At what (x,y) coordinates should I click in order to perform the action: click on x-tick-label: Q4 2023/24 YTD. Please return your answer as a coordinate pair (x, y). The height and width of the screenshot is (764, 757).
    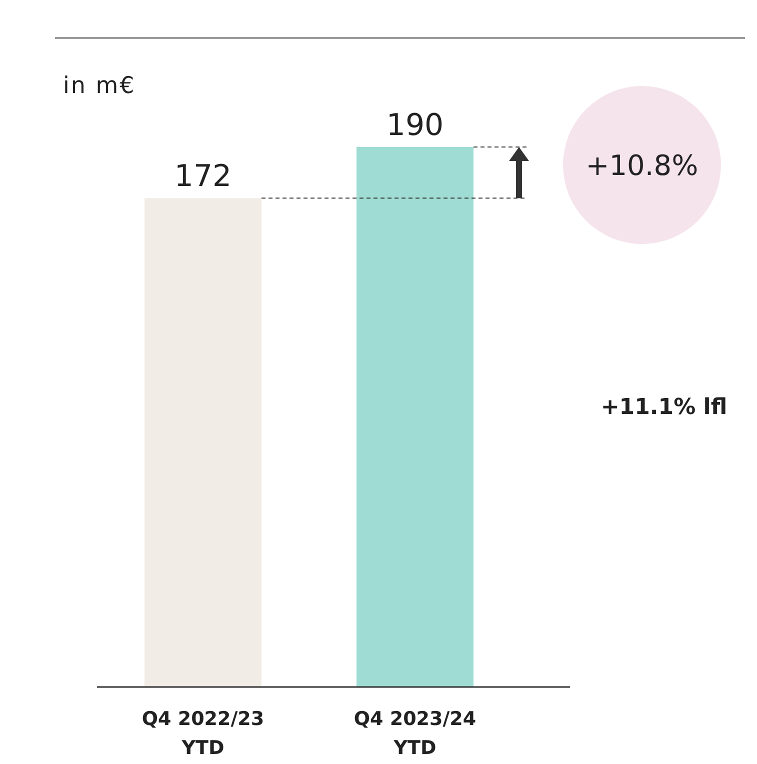
    Looking at the image, I should click on (415, 733).